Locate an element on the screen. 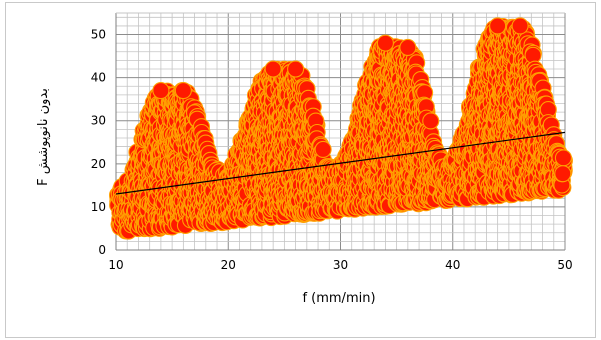 This screenshot has height=340, width=601. y-tick-label: 10 is located at coordinates (98, 207).